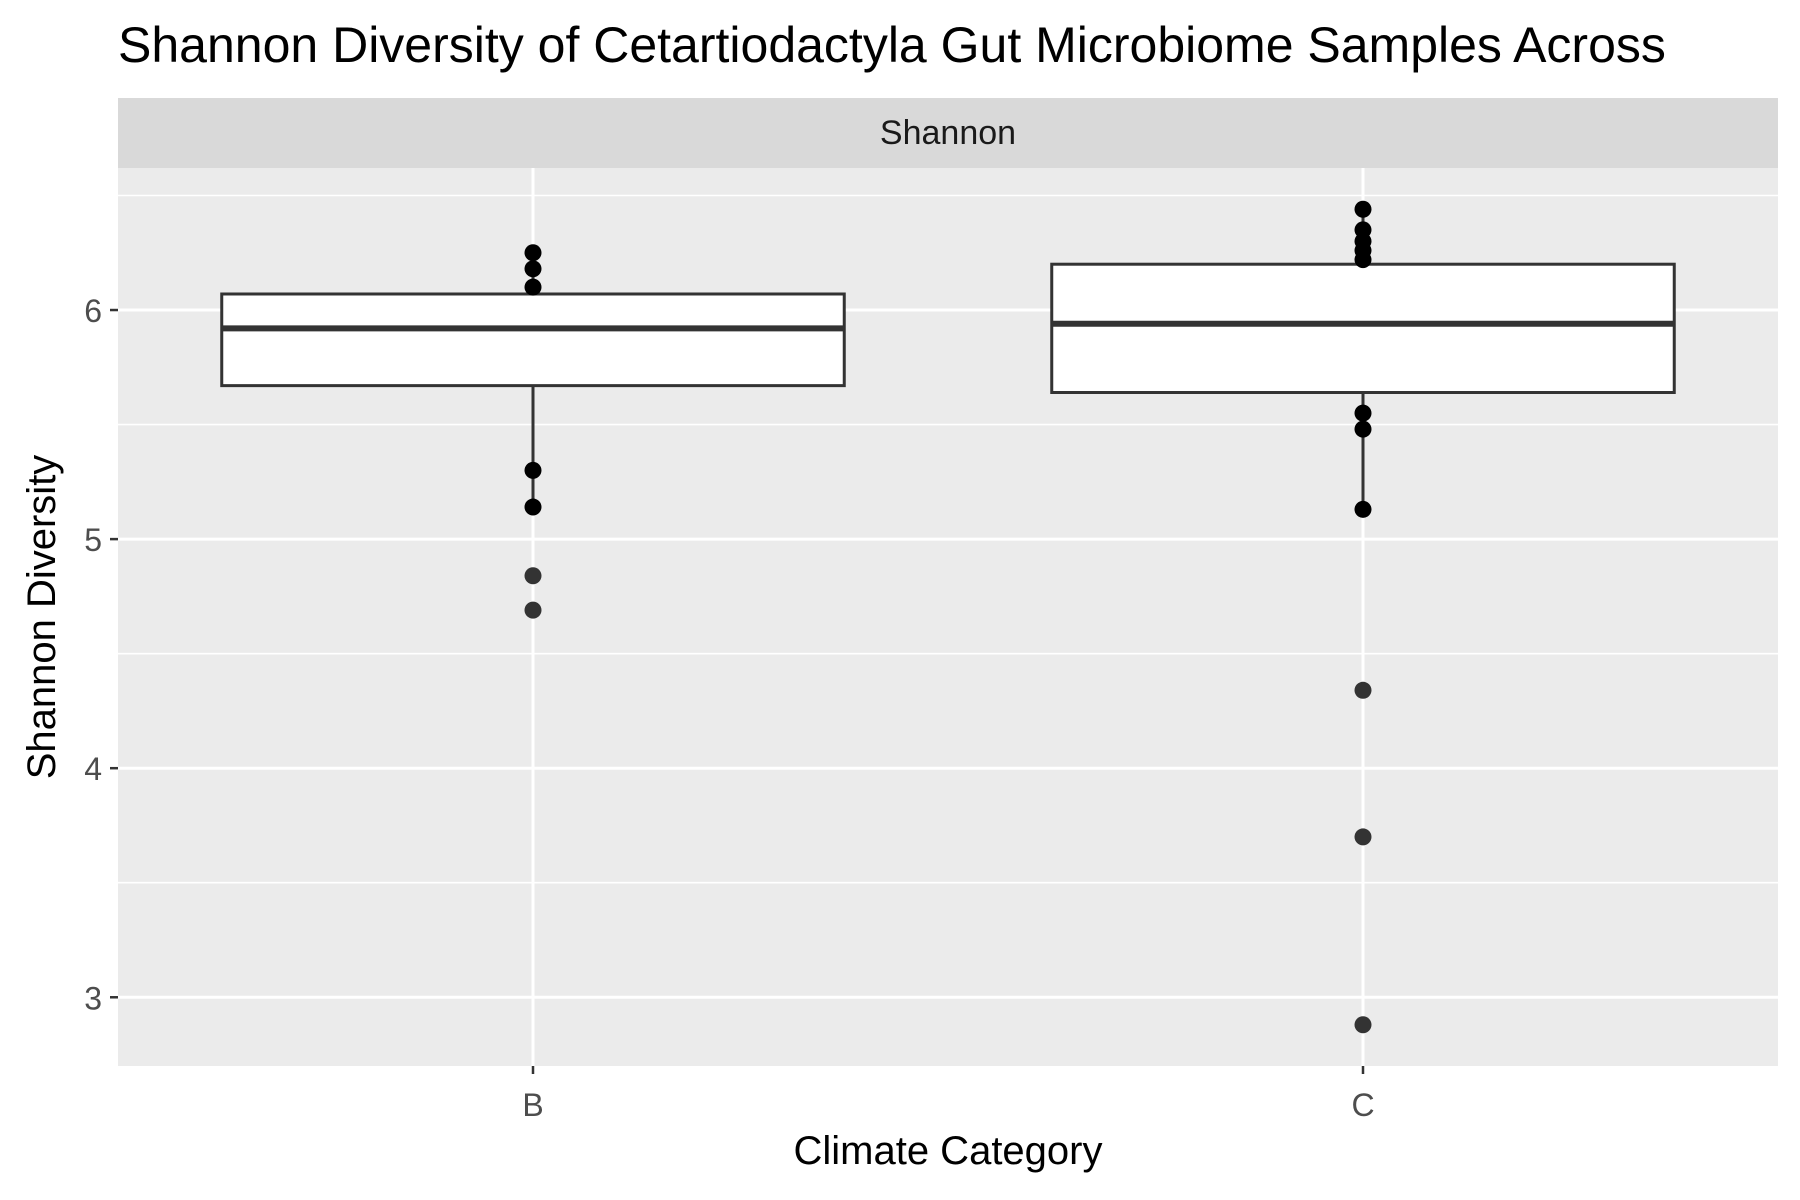  Describe the element at coordinates (93, 769) in the screenshot. I see `y-tick-label: 4` at that location.